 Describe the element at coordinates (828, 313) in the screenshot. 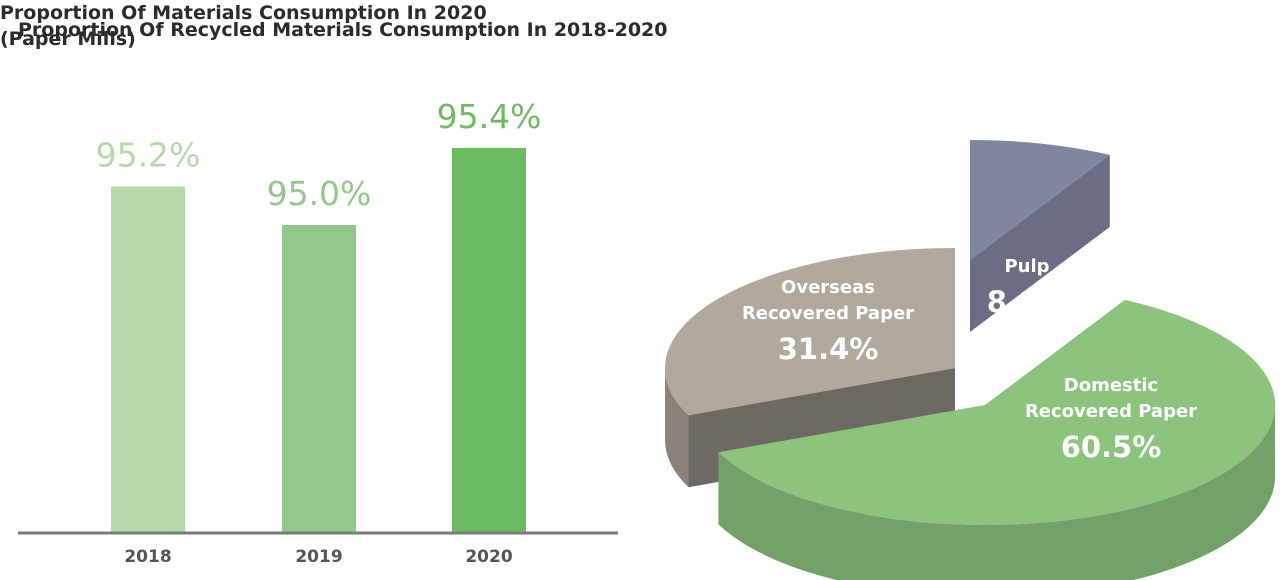

I see `overseas-slice-name-line-1: Recovered Paper` at that location.